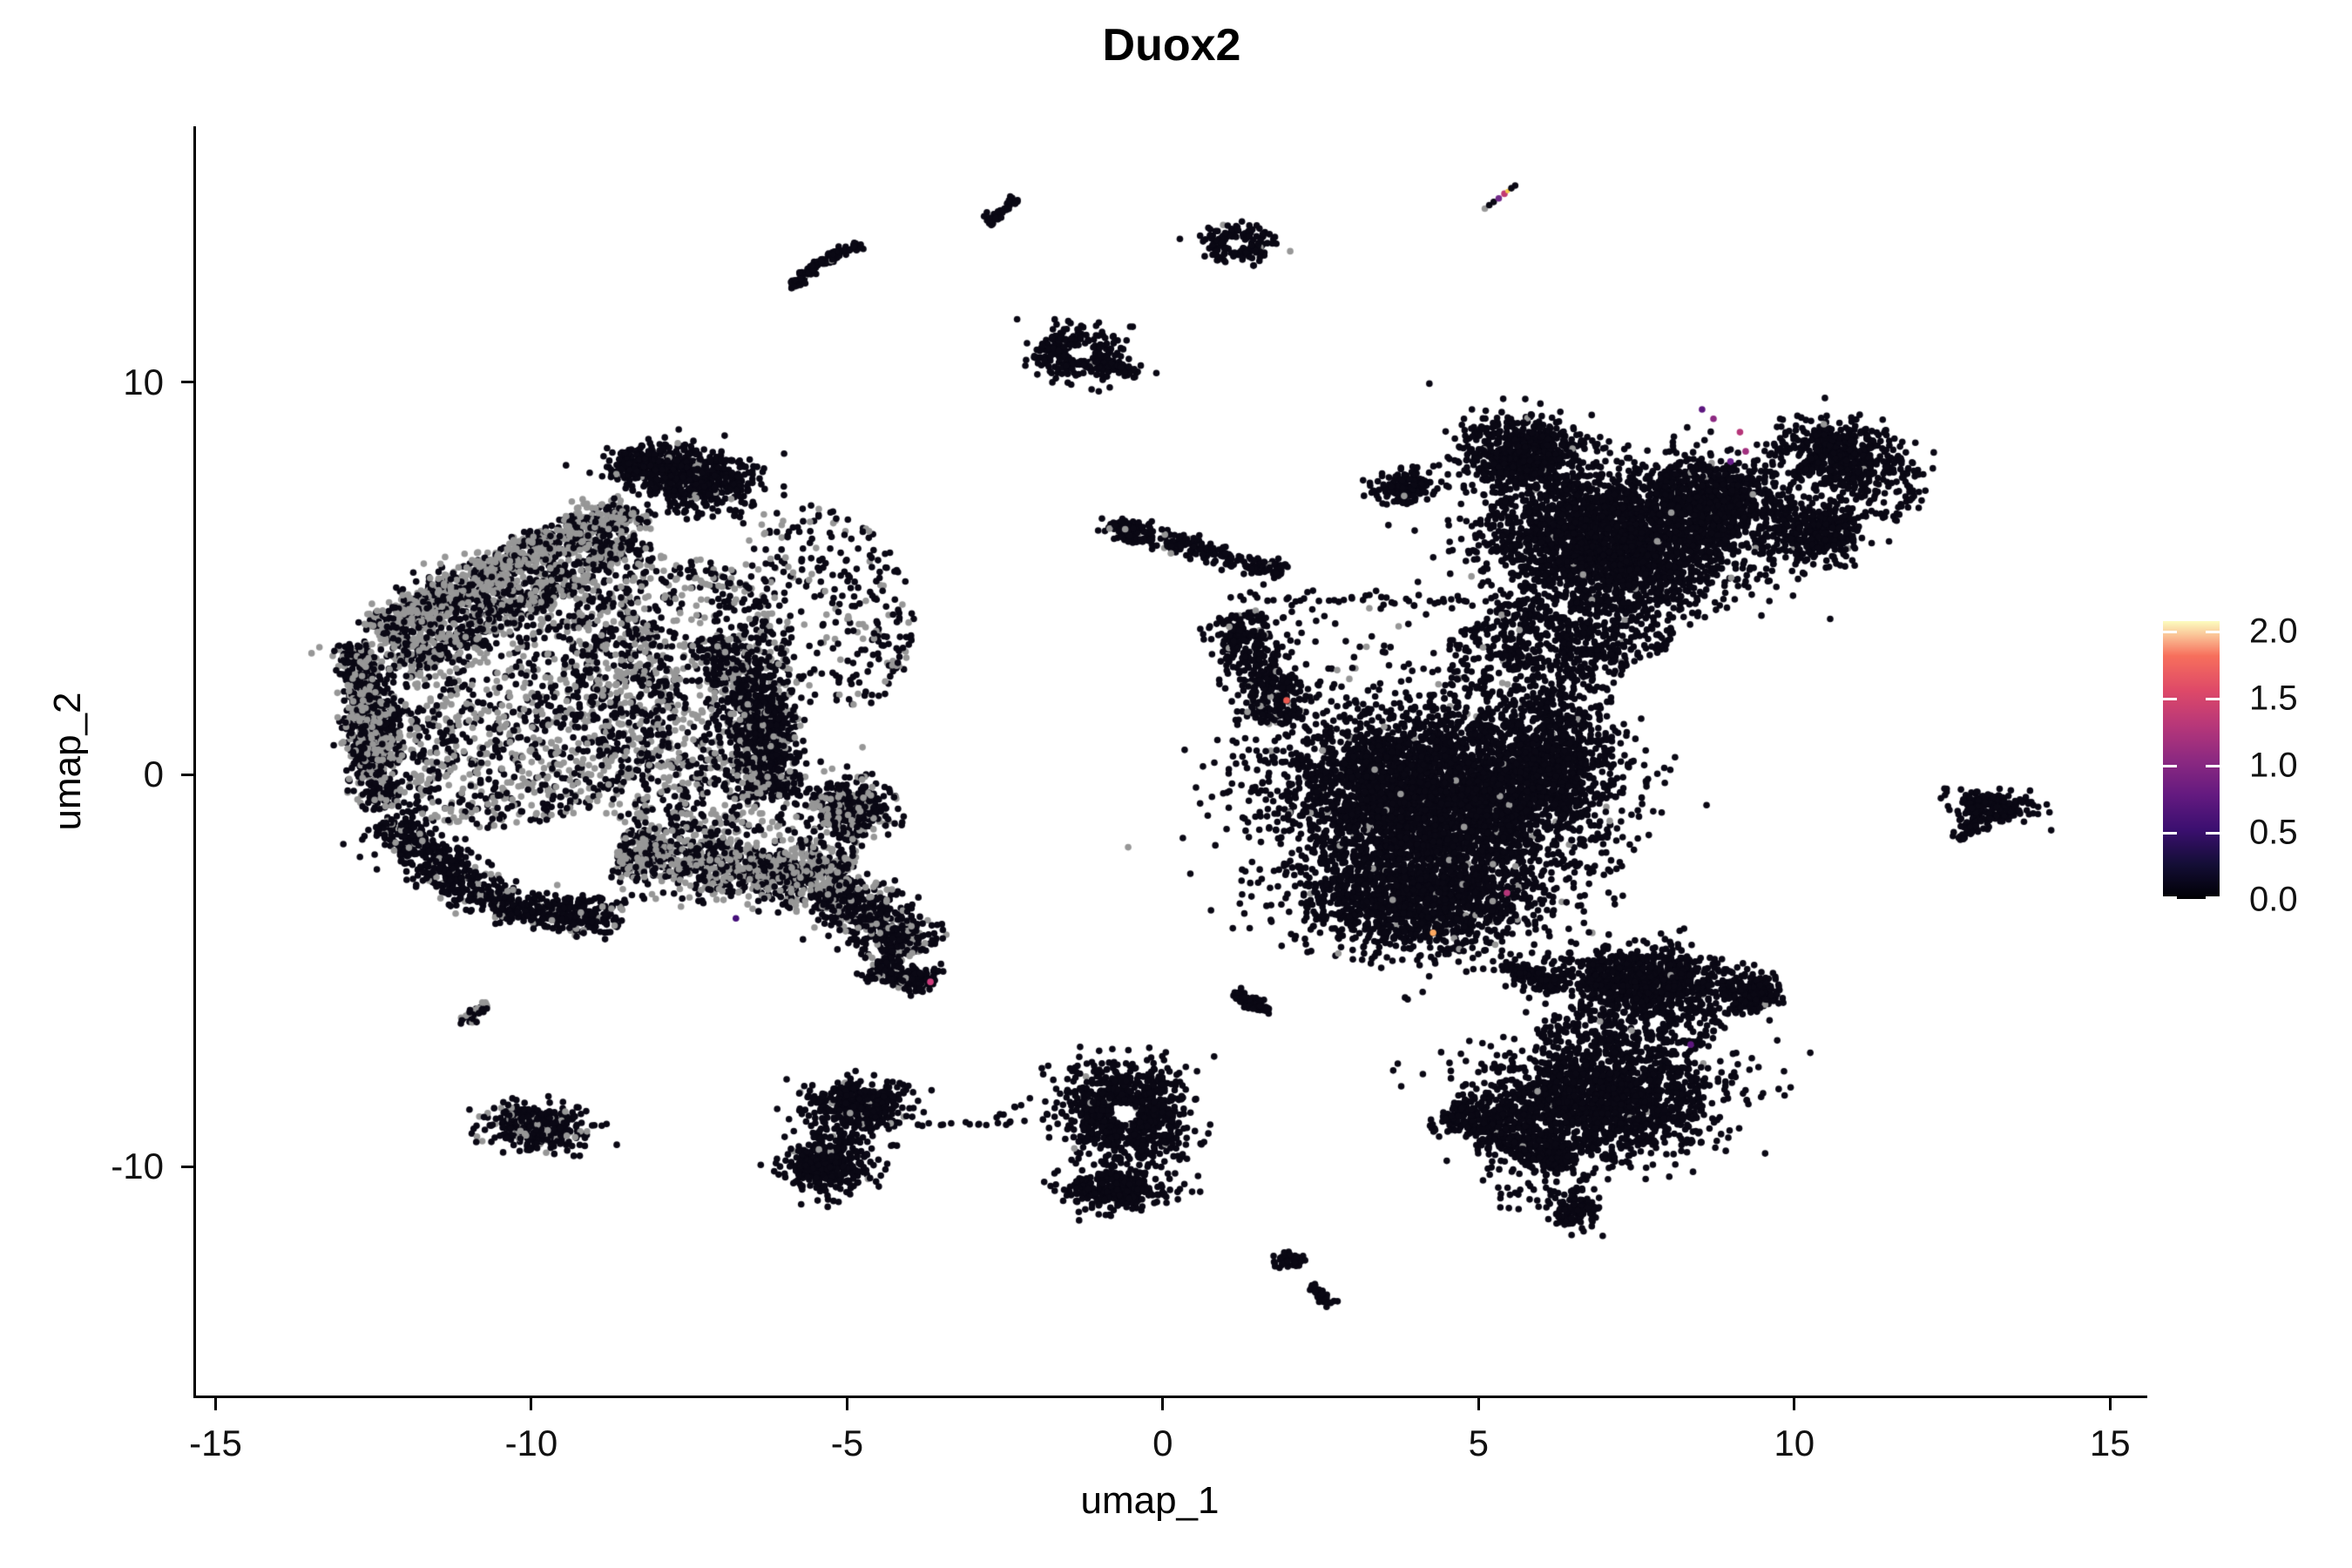 This screenshot has height=1568, width=2352. What do you see at coordinates (67, 761) in the screenshot?
I see `y-axis-title: umap_2` at bounding box center [67, 761].